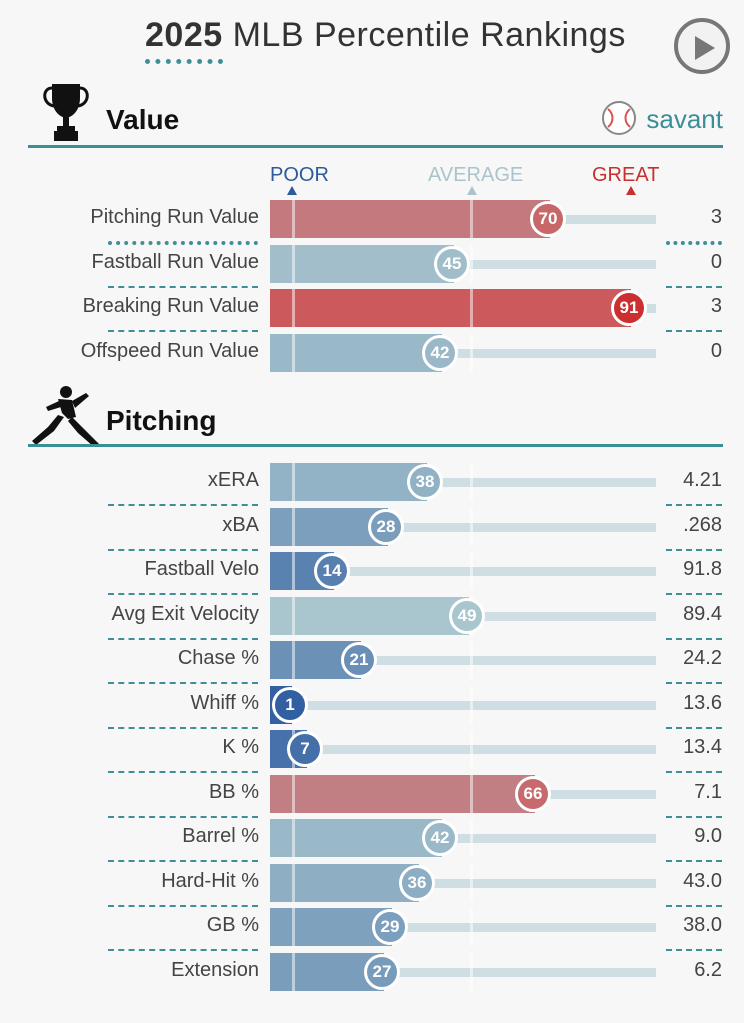 The width and height of the screenshot is (744, 1023). Describe the element at coordinates (233, 480) in the screenshot. I see `metric-label: xERA` at that location.